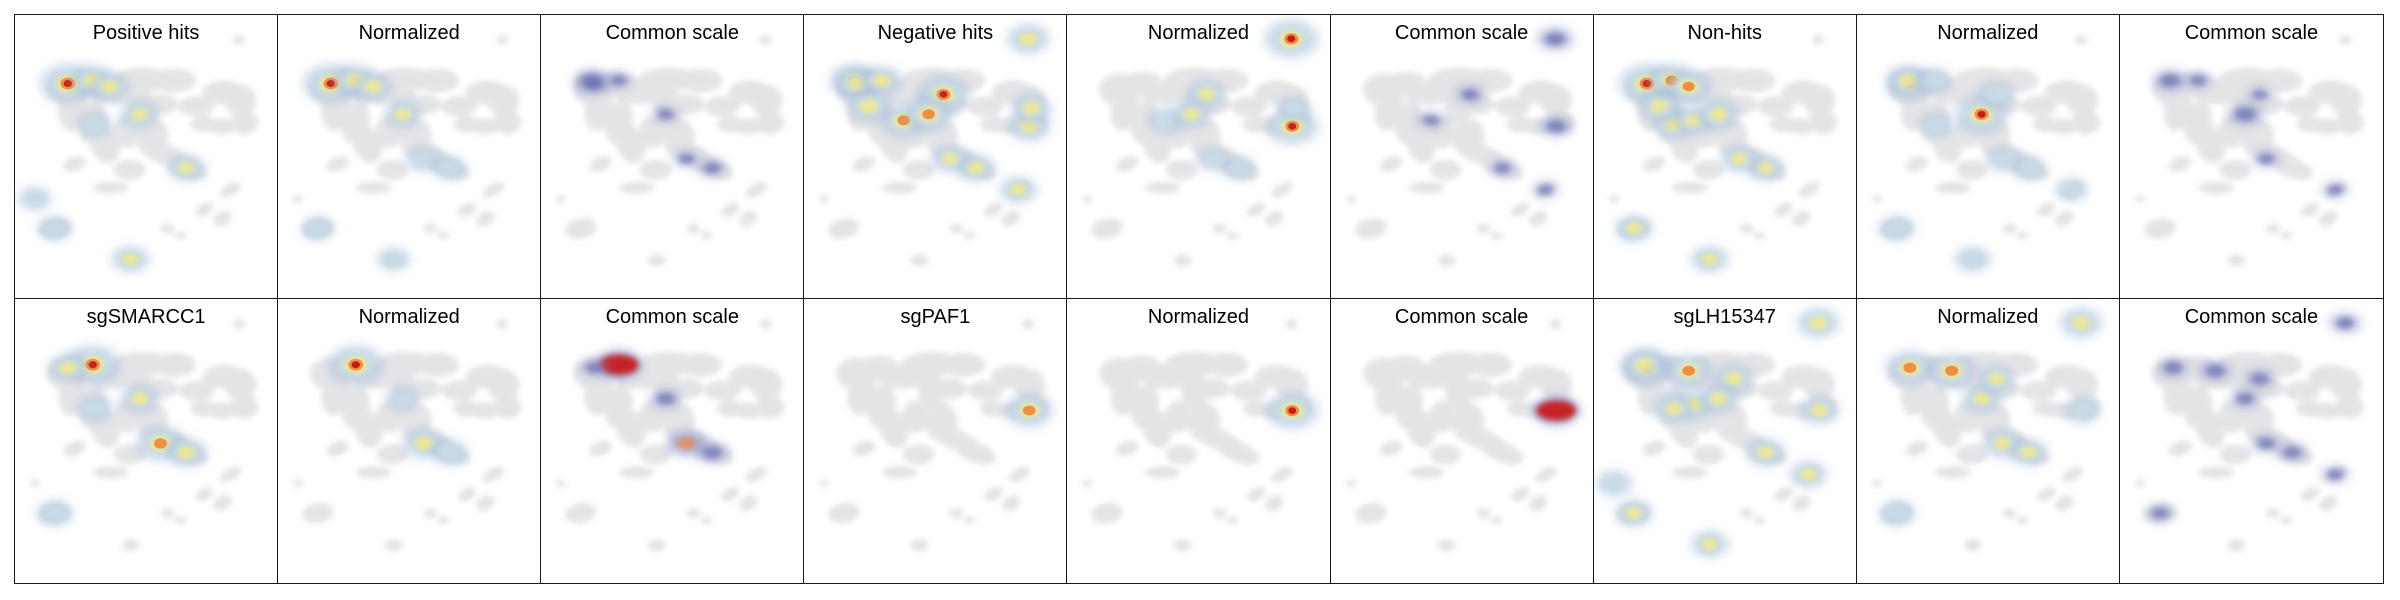  I want to click on density-panel: sgLH15347, so click(1725, 441).